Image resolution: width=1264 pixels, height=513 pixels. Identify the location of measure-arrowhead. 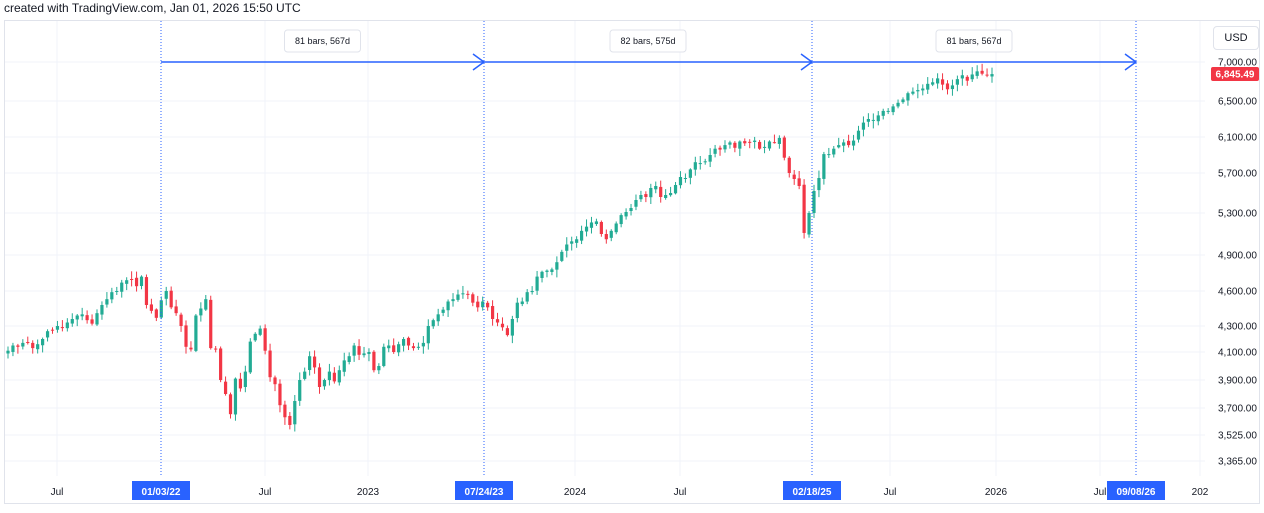
(1131, 62).